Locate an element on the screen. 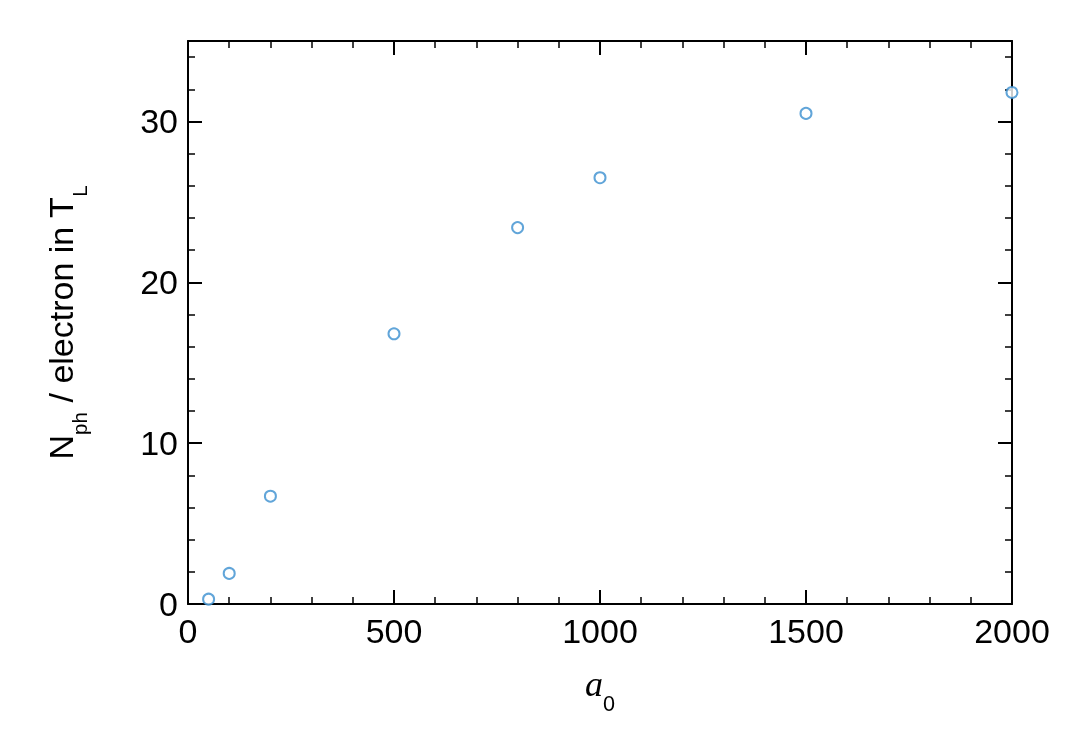  y-tick-label: 10 is located at coordinates (159, 443).